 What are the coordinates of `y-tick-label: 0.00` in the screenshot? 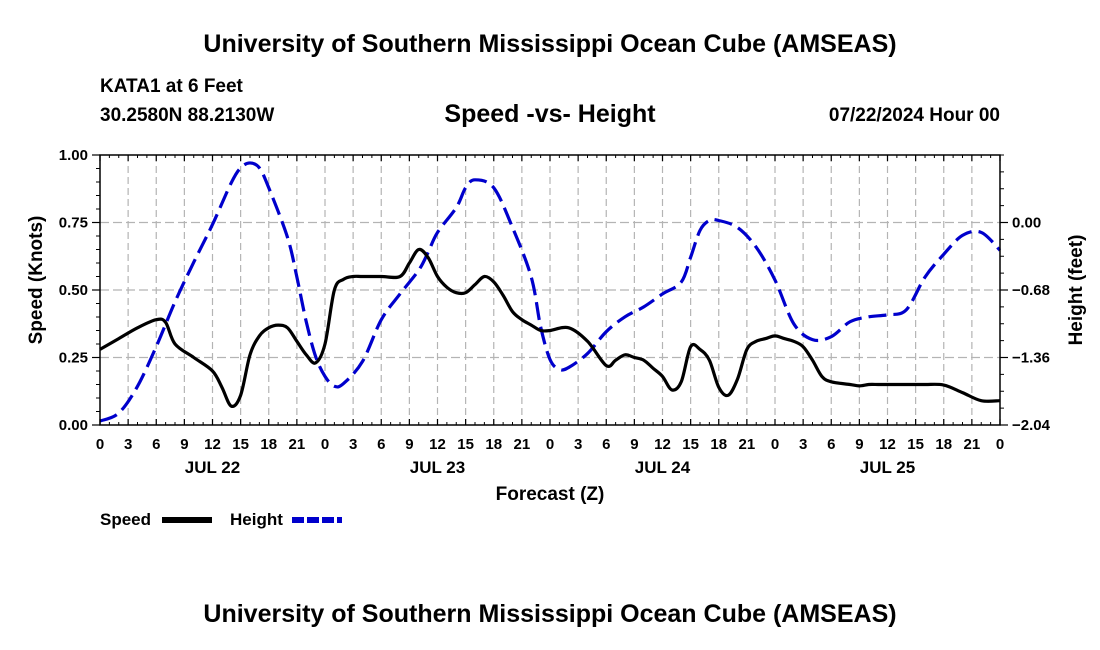 It's located at (73, 425).